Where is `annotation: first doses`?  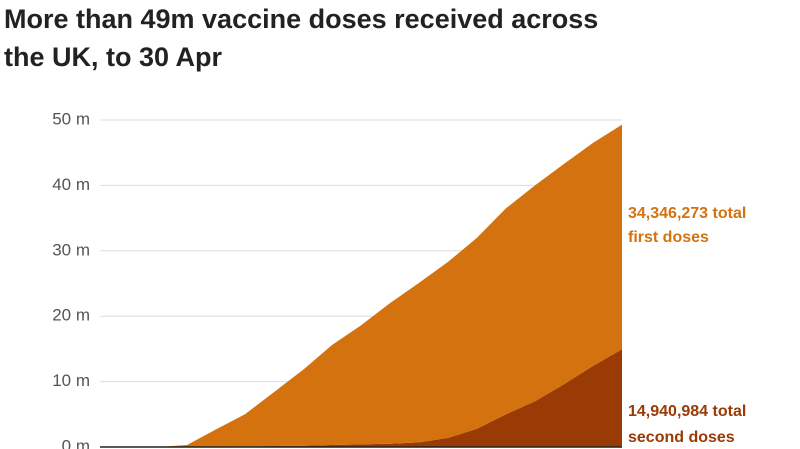 annotation: first doses is located at coordinates (668, 237).